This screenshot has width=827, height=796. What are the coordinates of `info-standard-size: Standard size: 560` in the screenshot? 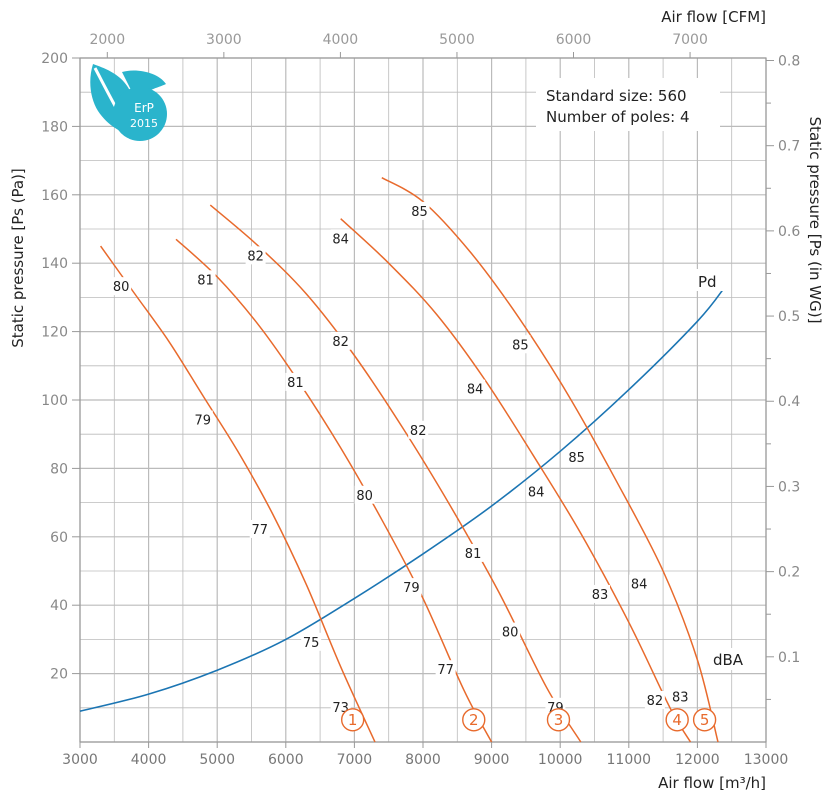 It's located at (616, 96).